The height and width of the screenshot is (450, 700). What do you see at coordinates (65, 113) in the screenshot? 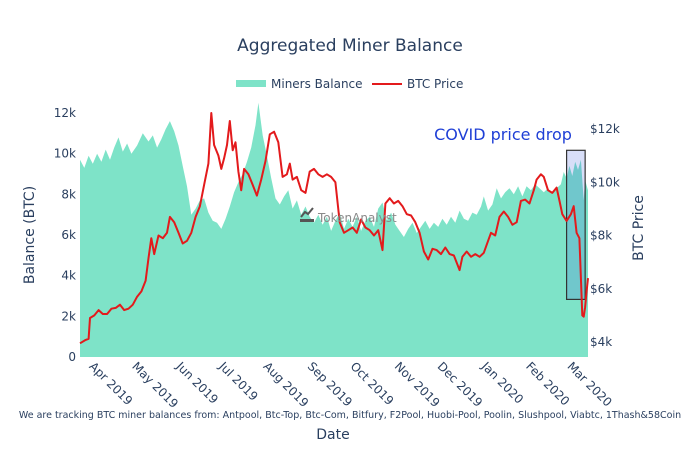
I see `y-tick-label: 12k` at bounding box center [65, 113].